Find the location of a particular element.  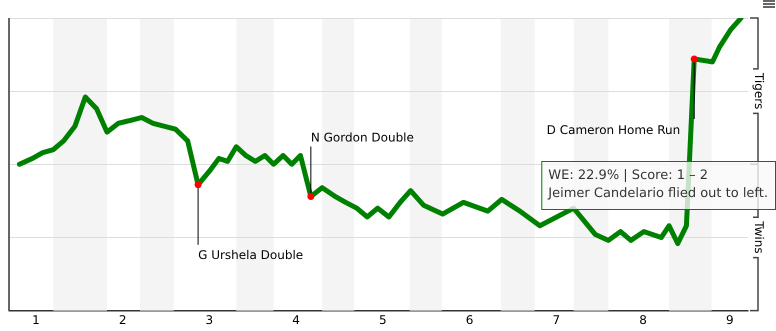

x-tick-label: 3 is located at coordinates (210, 319).